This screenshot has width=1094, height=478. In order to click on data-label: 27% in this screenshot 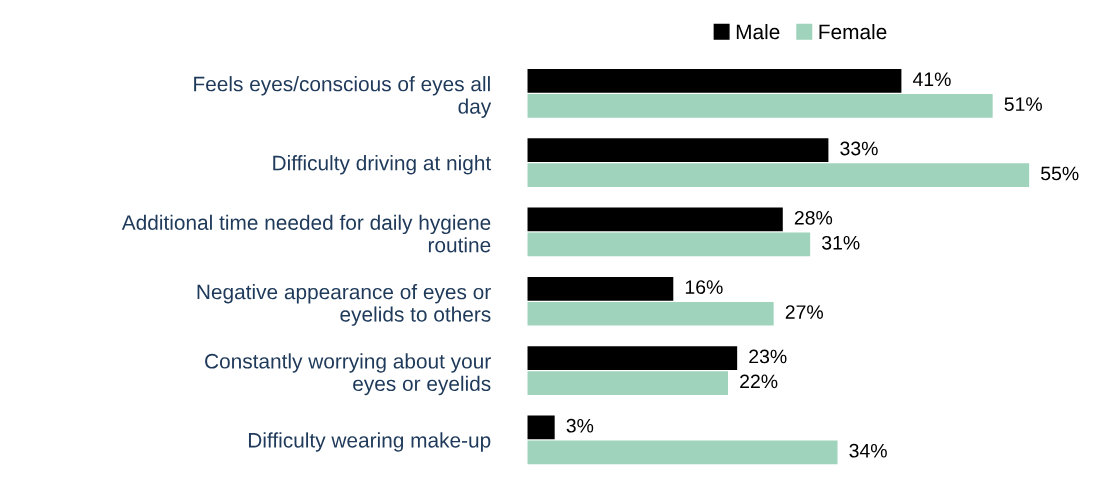, I will do `click(804, 312)`.